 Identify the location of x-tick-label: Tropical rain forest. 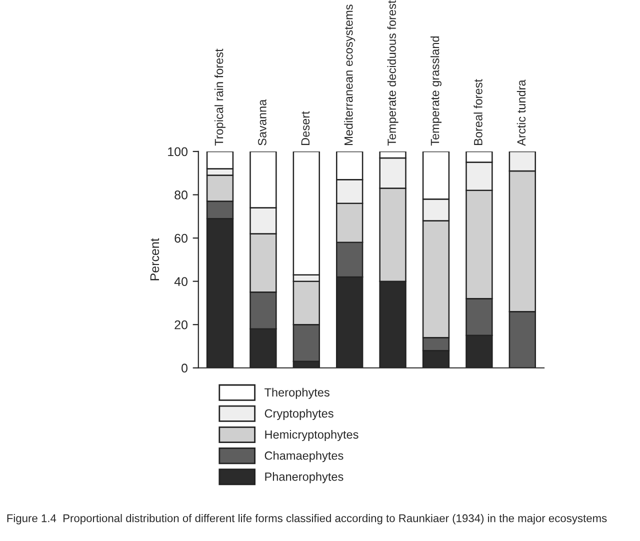
(220, 97).